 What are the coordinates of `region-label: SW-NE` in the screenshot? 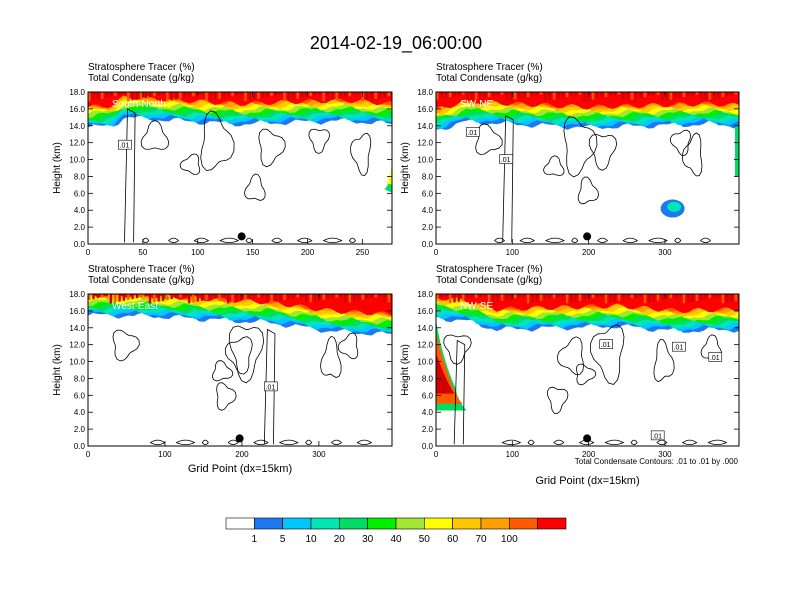 It's located at (476, 104).